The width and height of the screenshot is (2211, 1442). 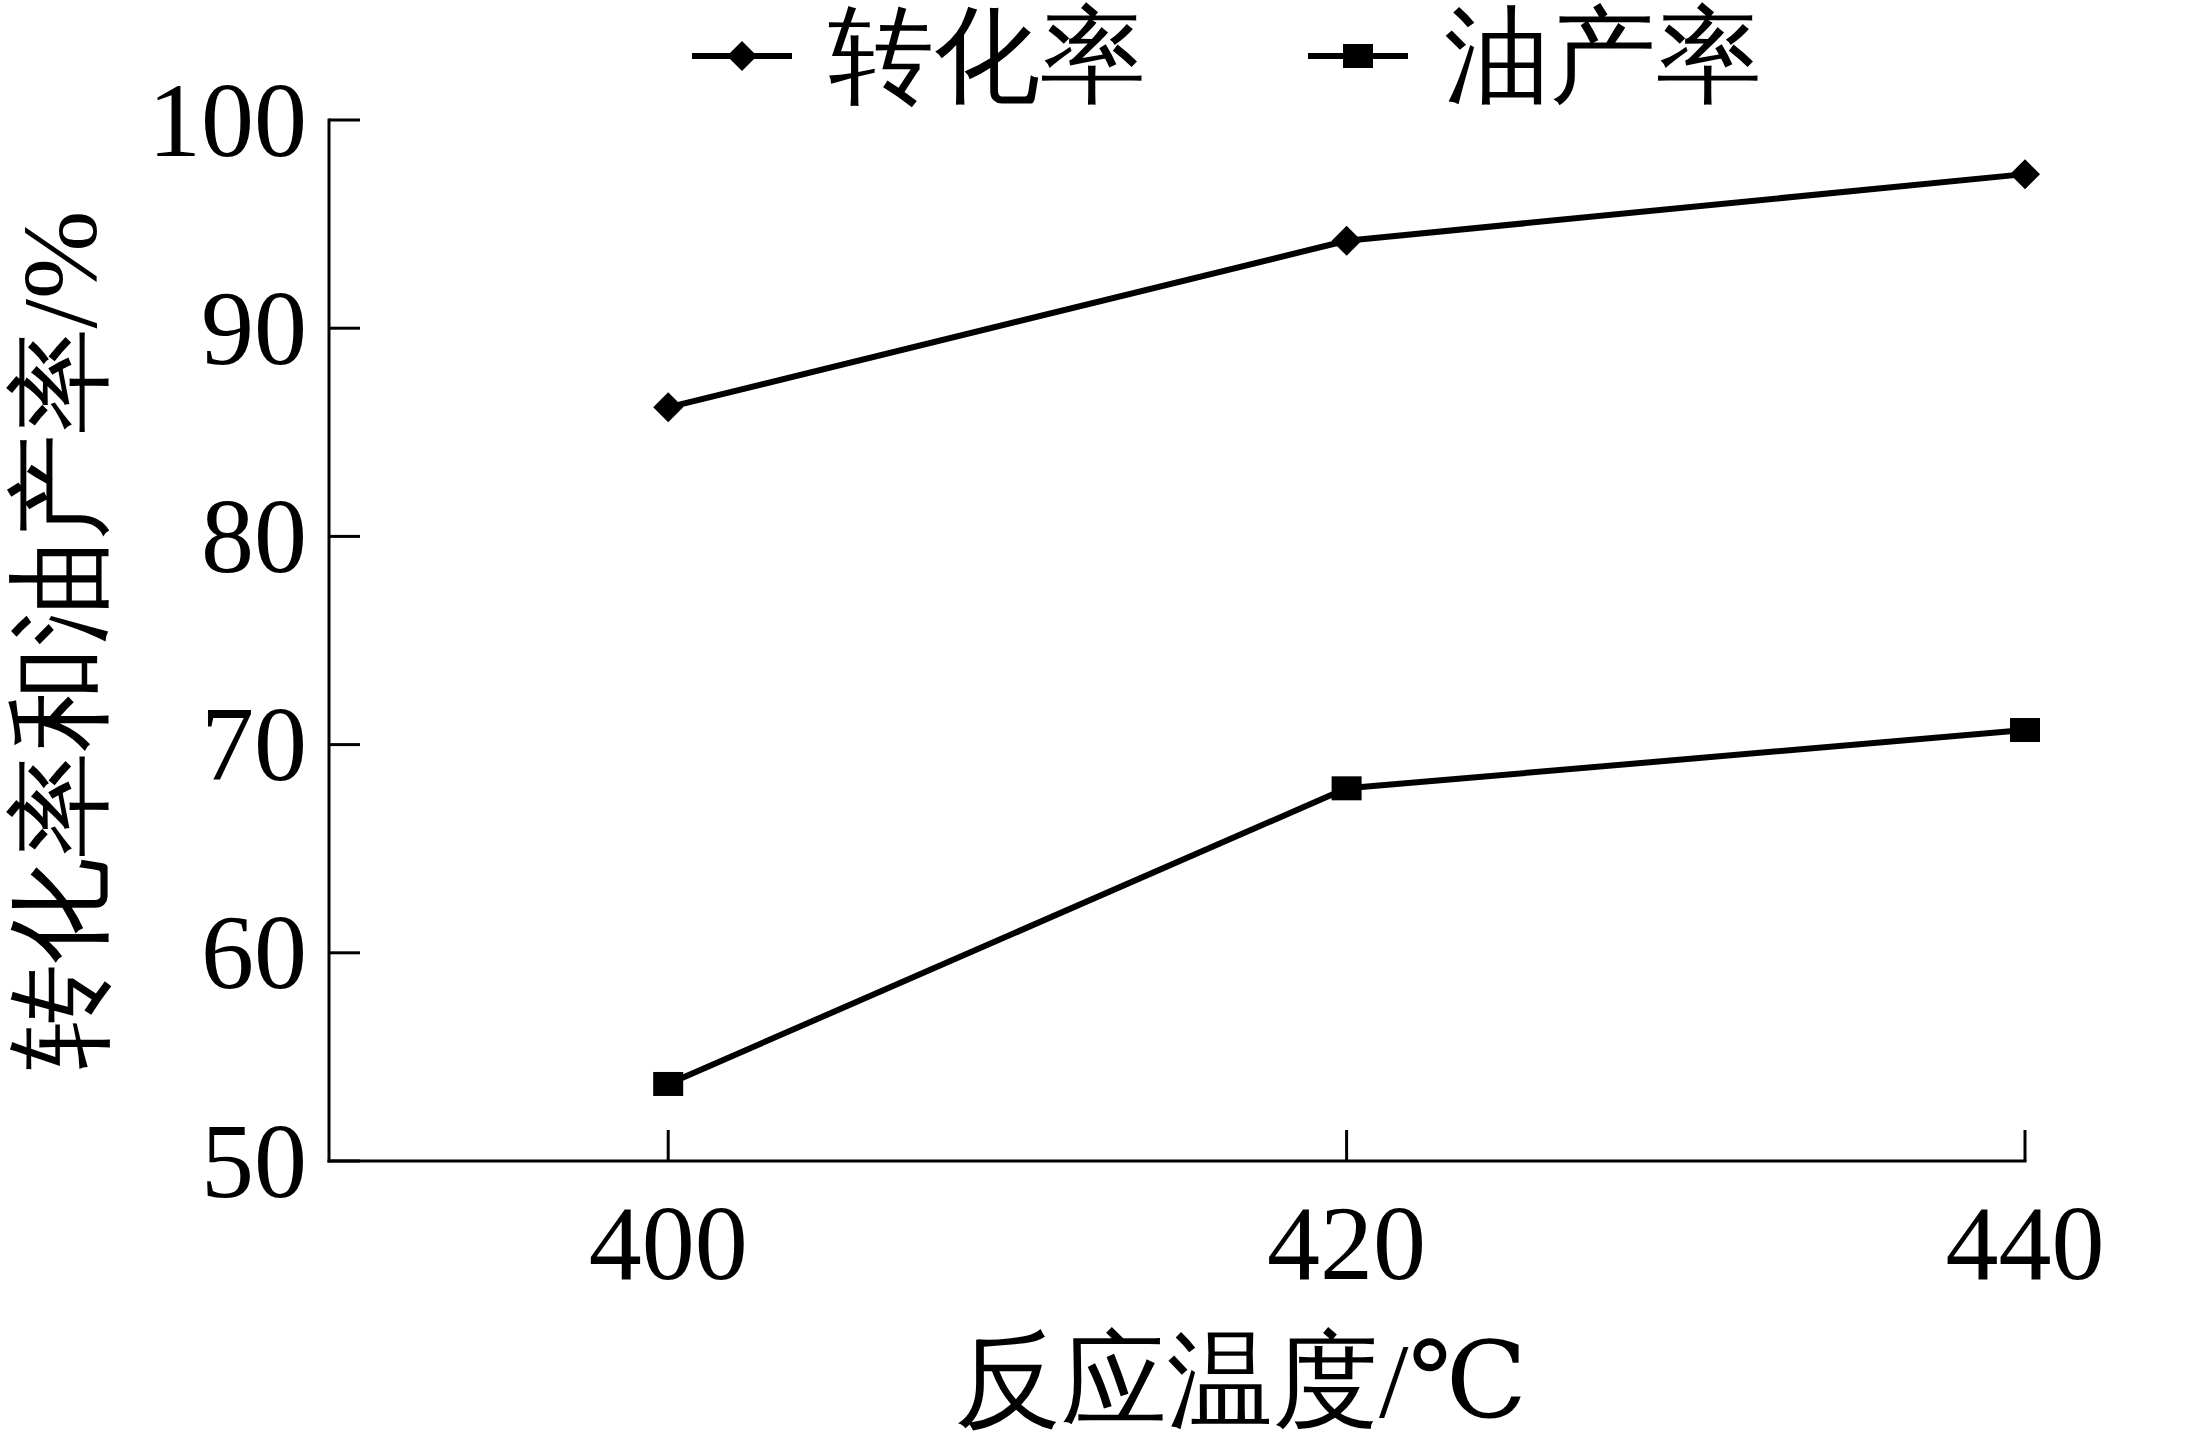 What do you see at coordinates (987, 57) in the screenshot?
I see `legend-label: 转化率` at bounding box center [987, 57].